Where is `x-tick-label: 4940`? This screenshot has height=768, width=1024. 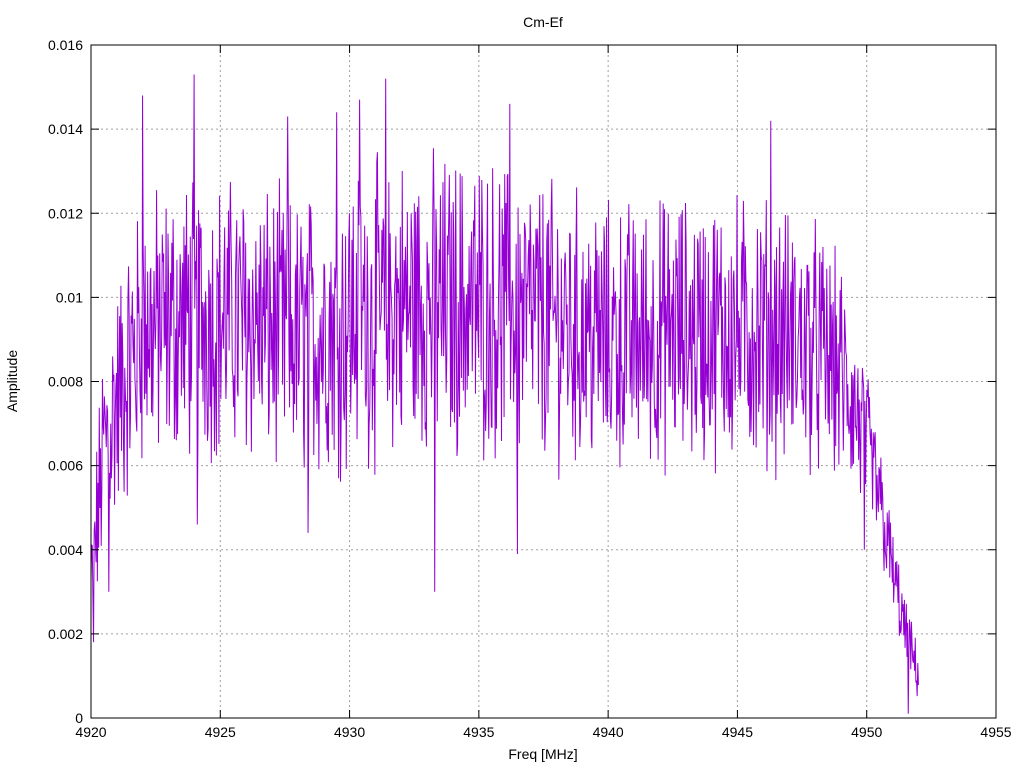 x-tick-label: 4940 is located at coordinates (608, 732).